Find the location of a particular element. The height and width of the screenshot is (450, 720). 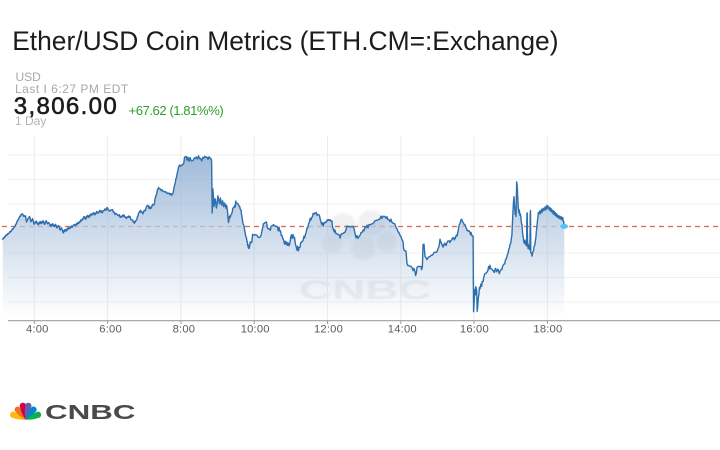

svg-text: 12:00 is located at coordinates (328, 330).